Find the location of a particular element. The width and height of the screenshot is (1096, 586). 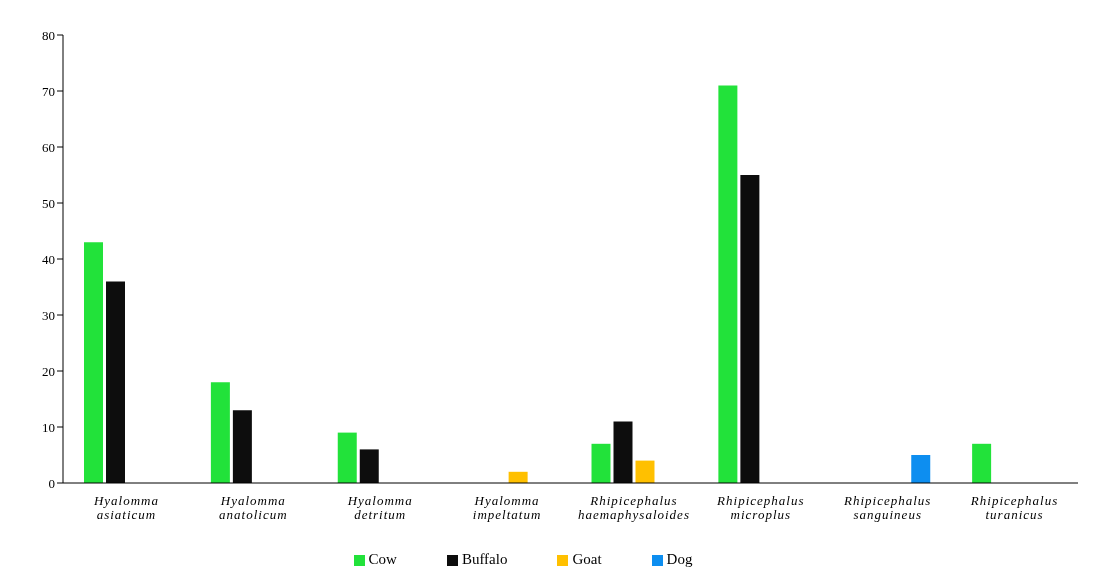

x-tick-label: Hyalomma detritum is located at coordinates (379, 507).